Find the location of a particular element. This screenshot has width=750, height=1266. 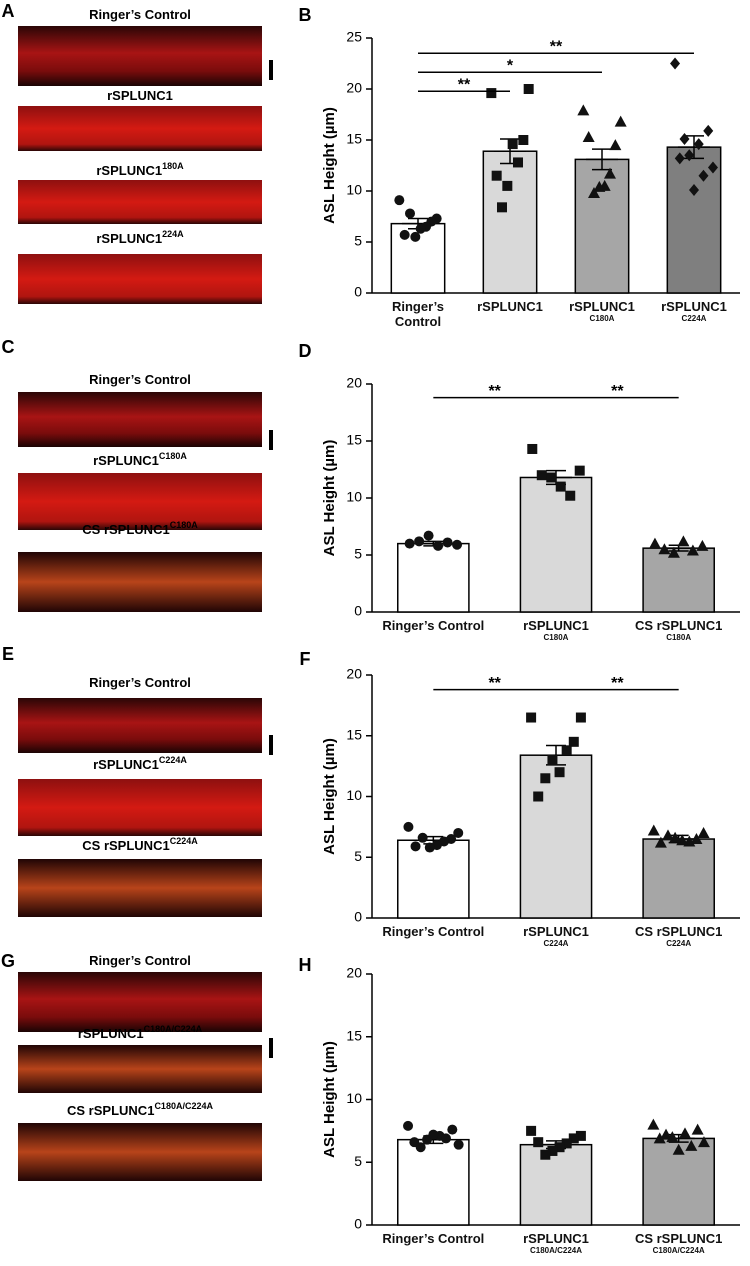

y-tick-label: 10 is located at coordinates (354, 1098).